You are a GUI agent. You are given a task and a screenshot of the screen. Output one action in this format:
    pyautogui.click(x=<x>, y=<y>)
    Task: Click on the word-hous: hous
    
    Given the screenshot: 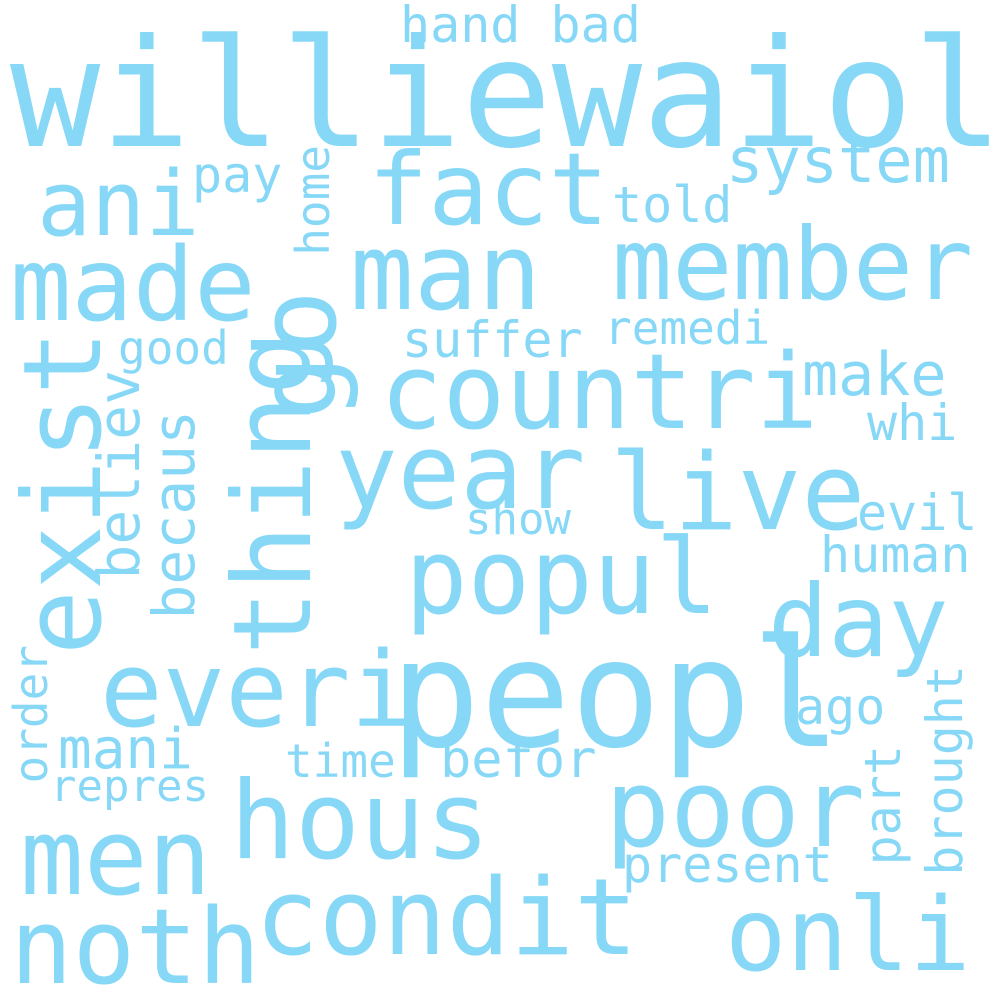 What is the action you would take?
    pyautogui.click(x=360, y=821)
    